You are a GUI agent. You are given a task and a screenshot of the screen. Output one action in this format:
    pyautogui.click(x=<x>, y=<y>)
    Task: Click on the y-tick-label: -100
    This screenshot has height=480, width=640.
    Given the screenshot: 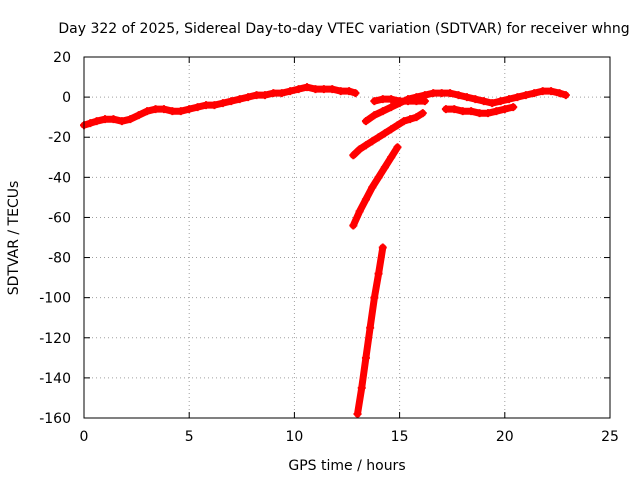 What is the action you would take?
    pyautogui.click(x=55, y=299)
    